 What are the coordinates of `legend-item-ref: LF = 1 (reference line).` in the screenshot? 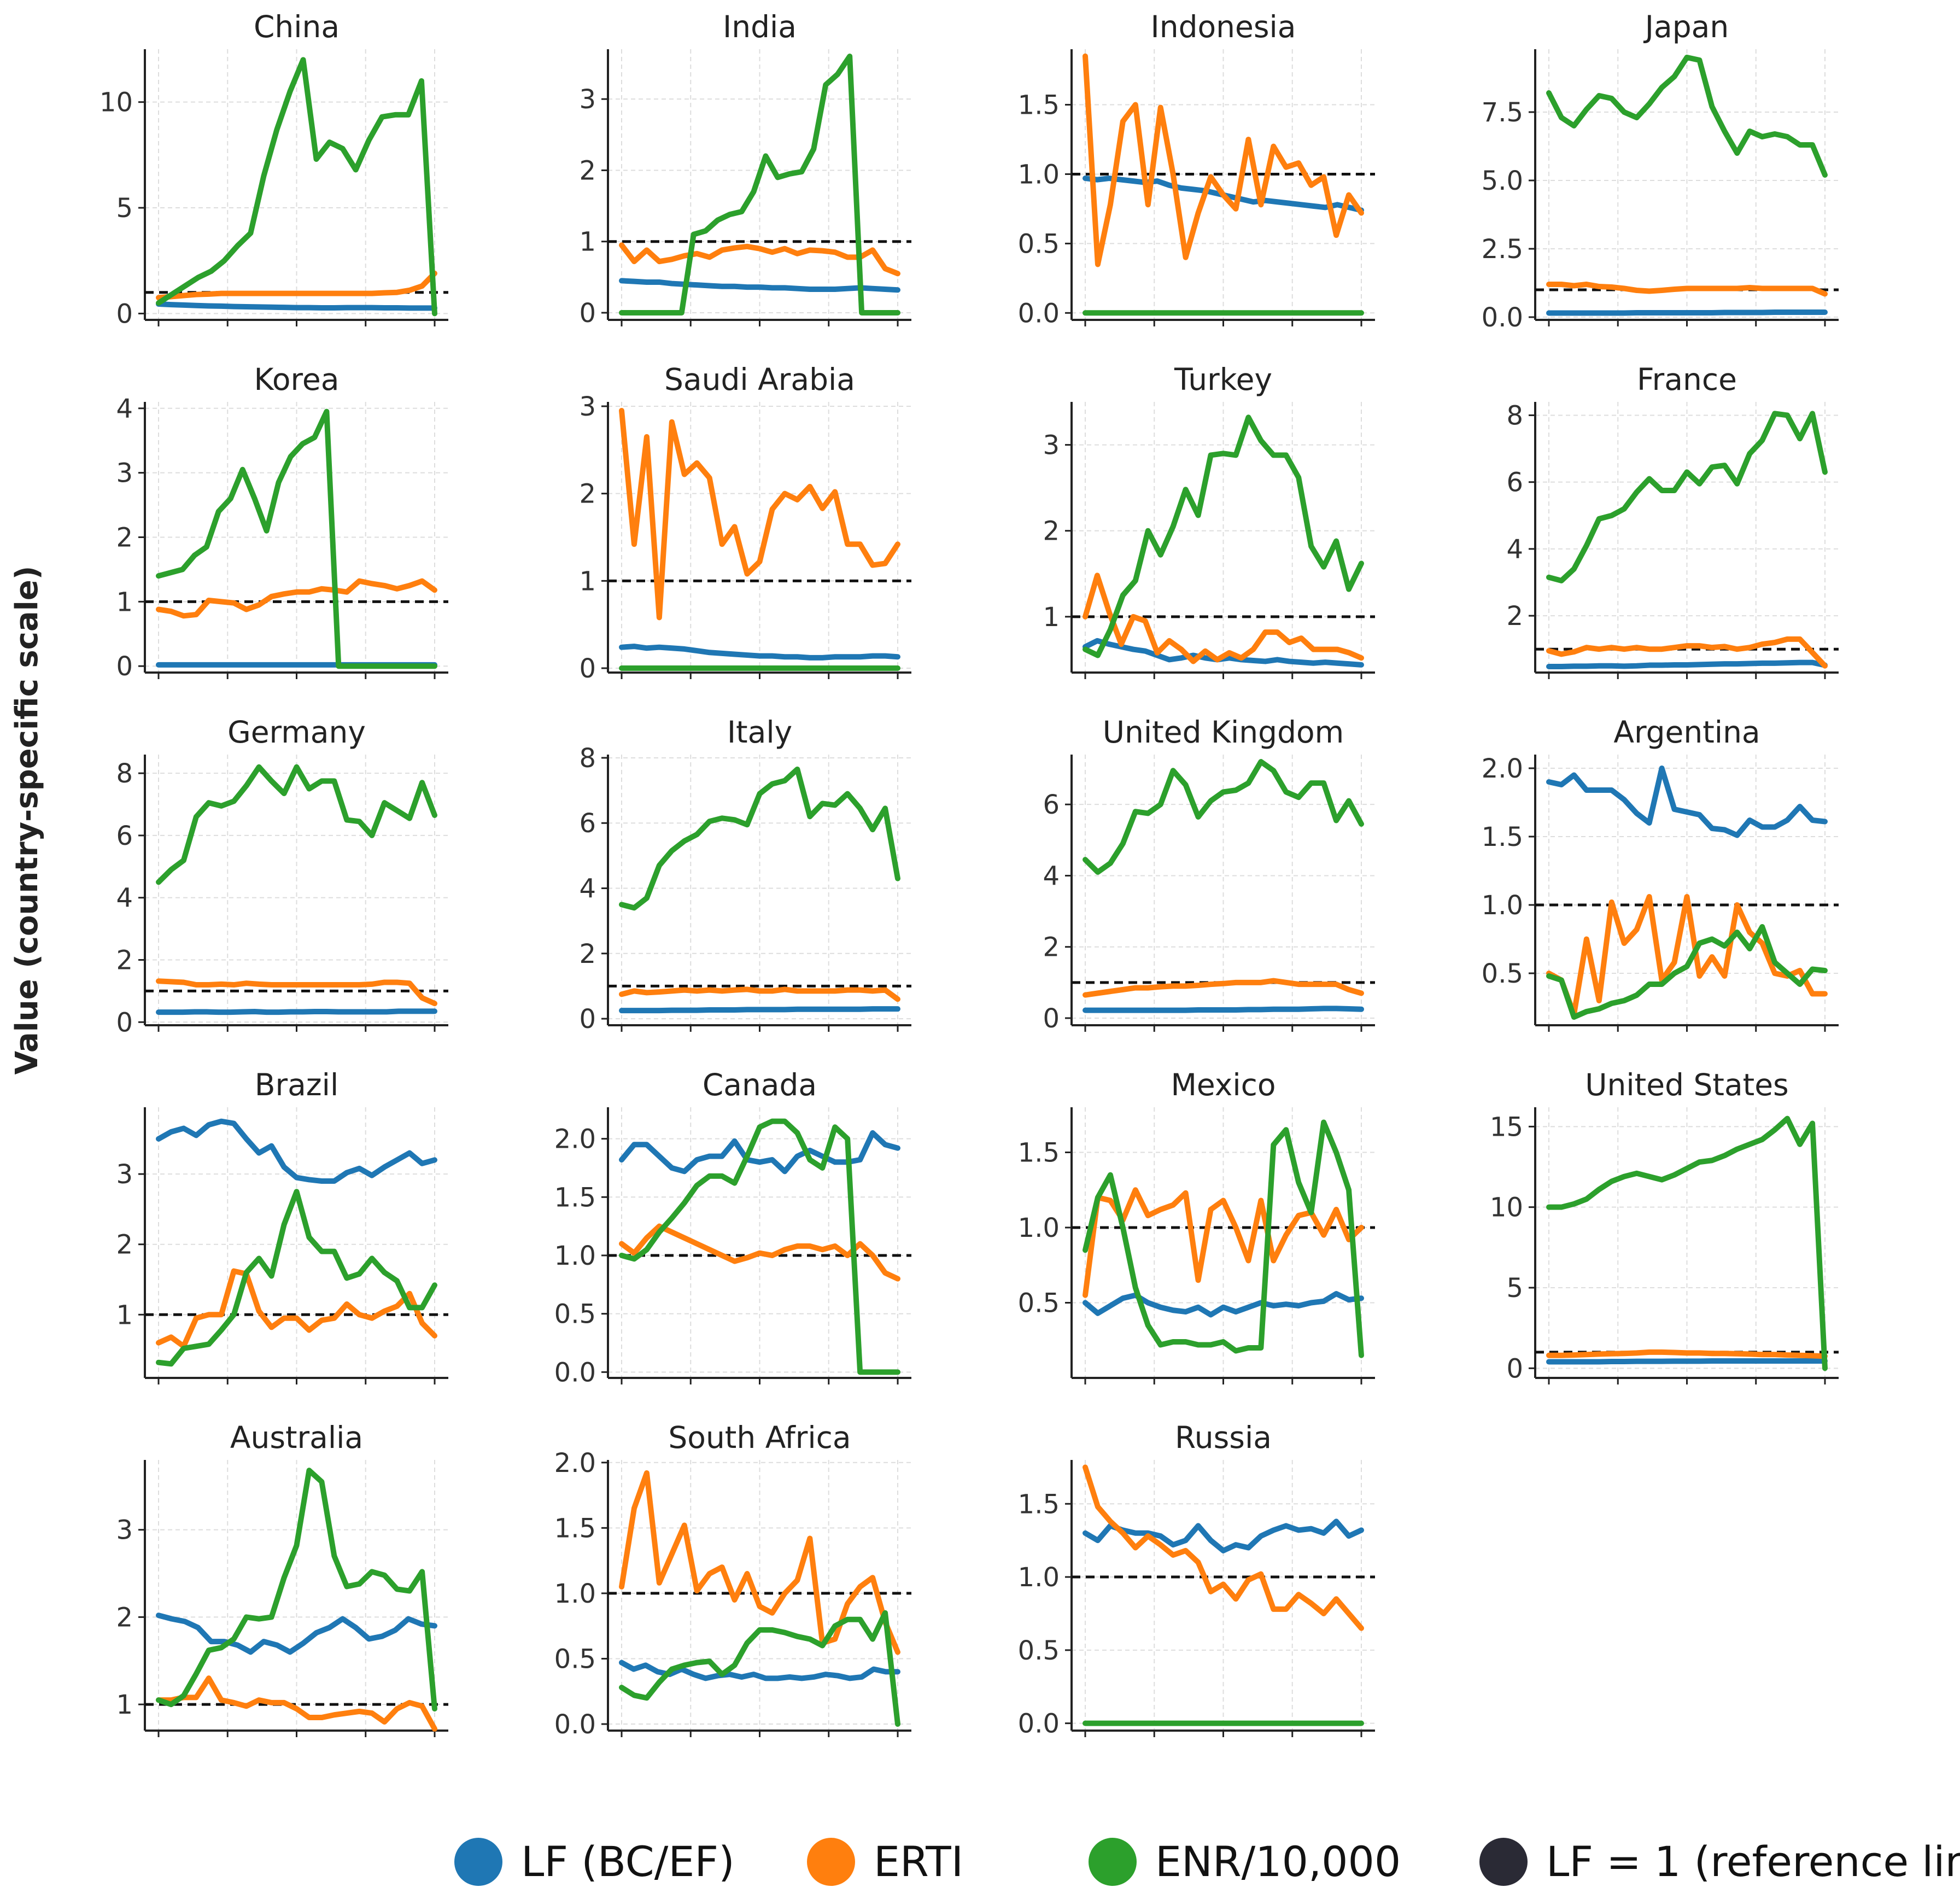 It's located at (1719, 1862).